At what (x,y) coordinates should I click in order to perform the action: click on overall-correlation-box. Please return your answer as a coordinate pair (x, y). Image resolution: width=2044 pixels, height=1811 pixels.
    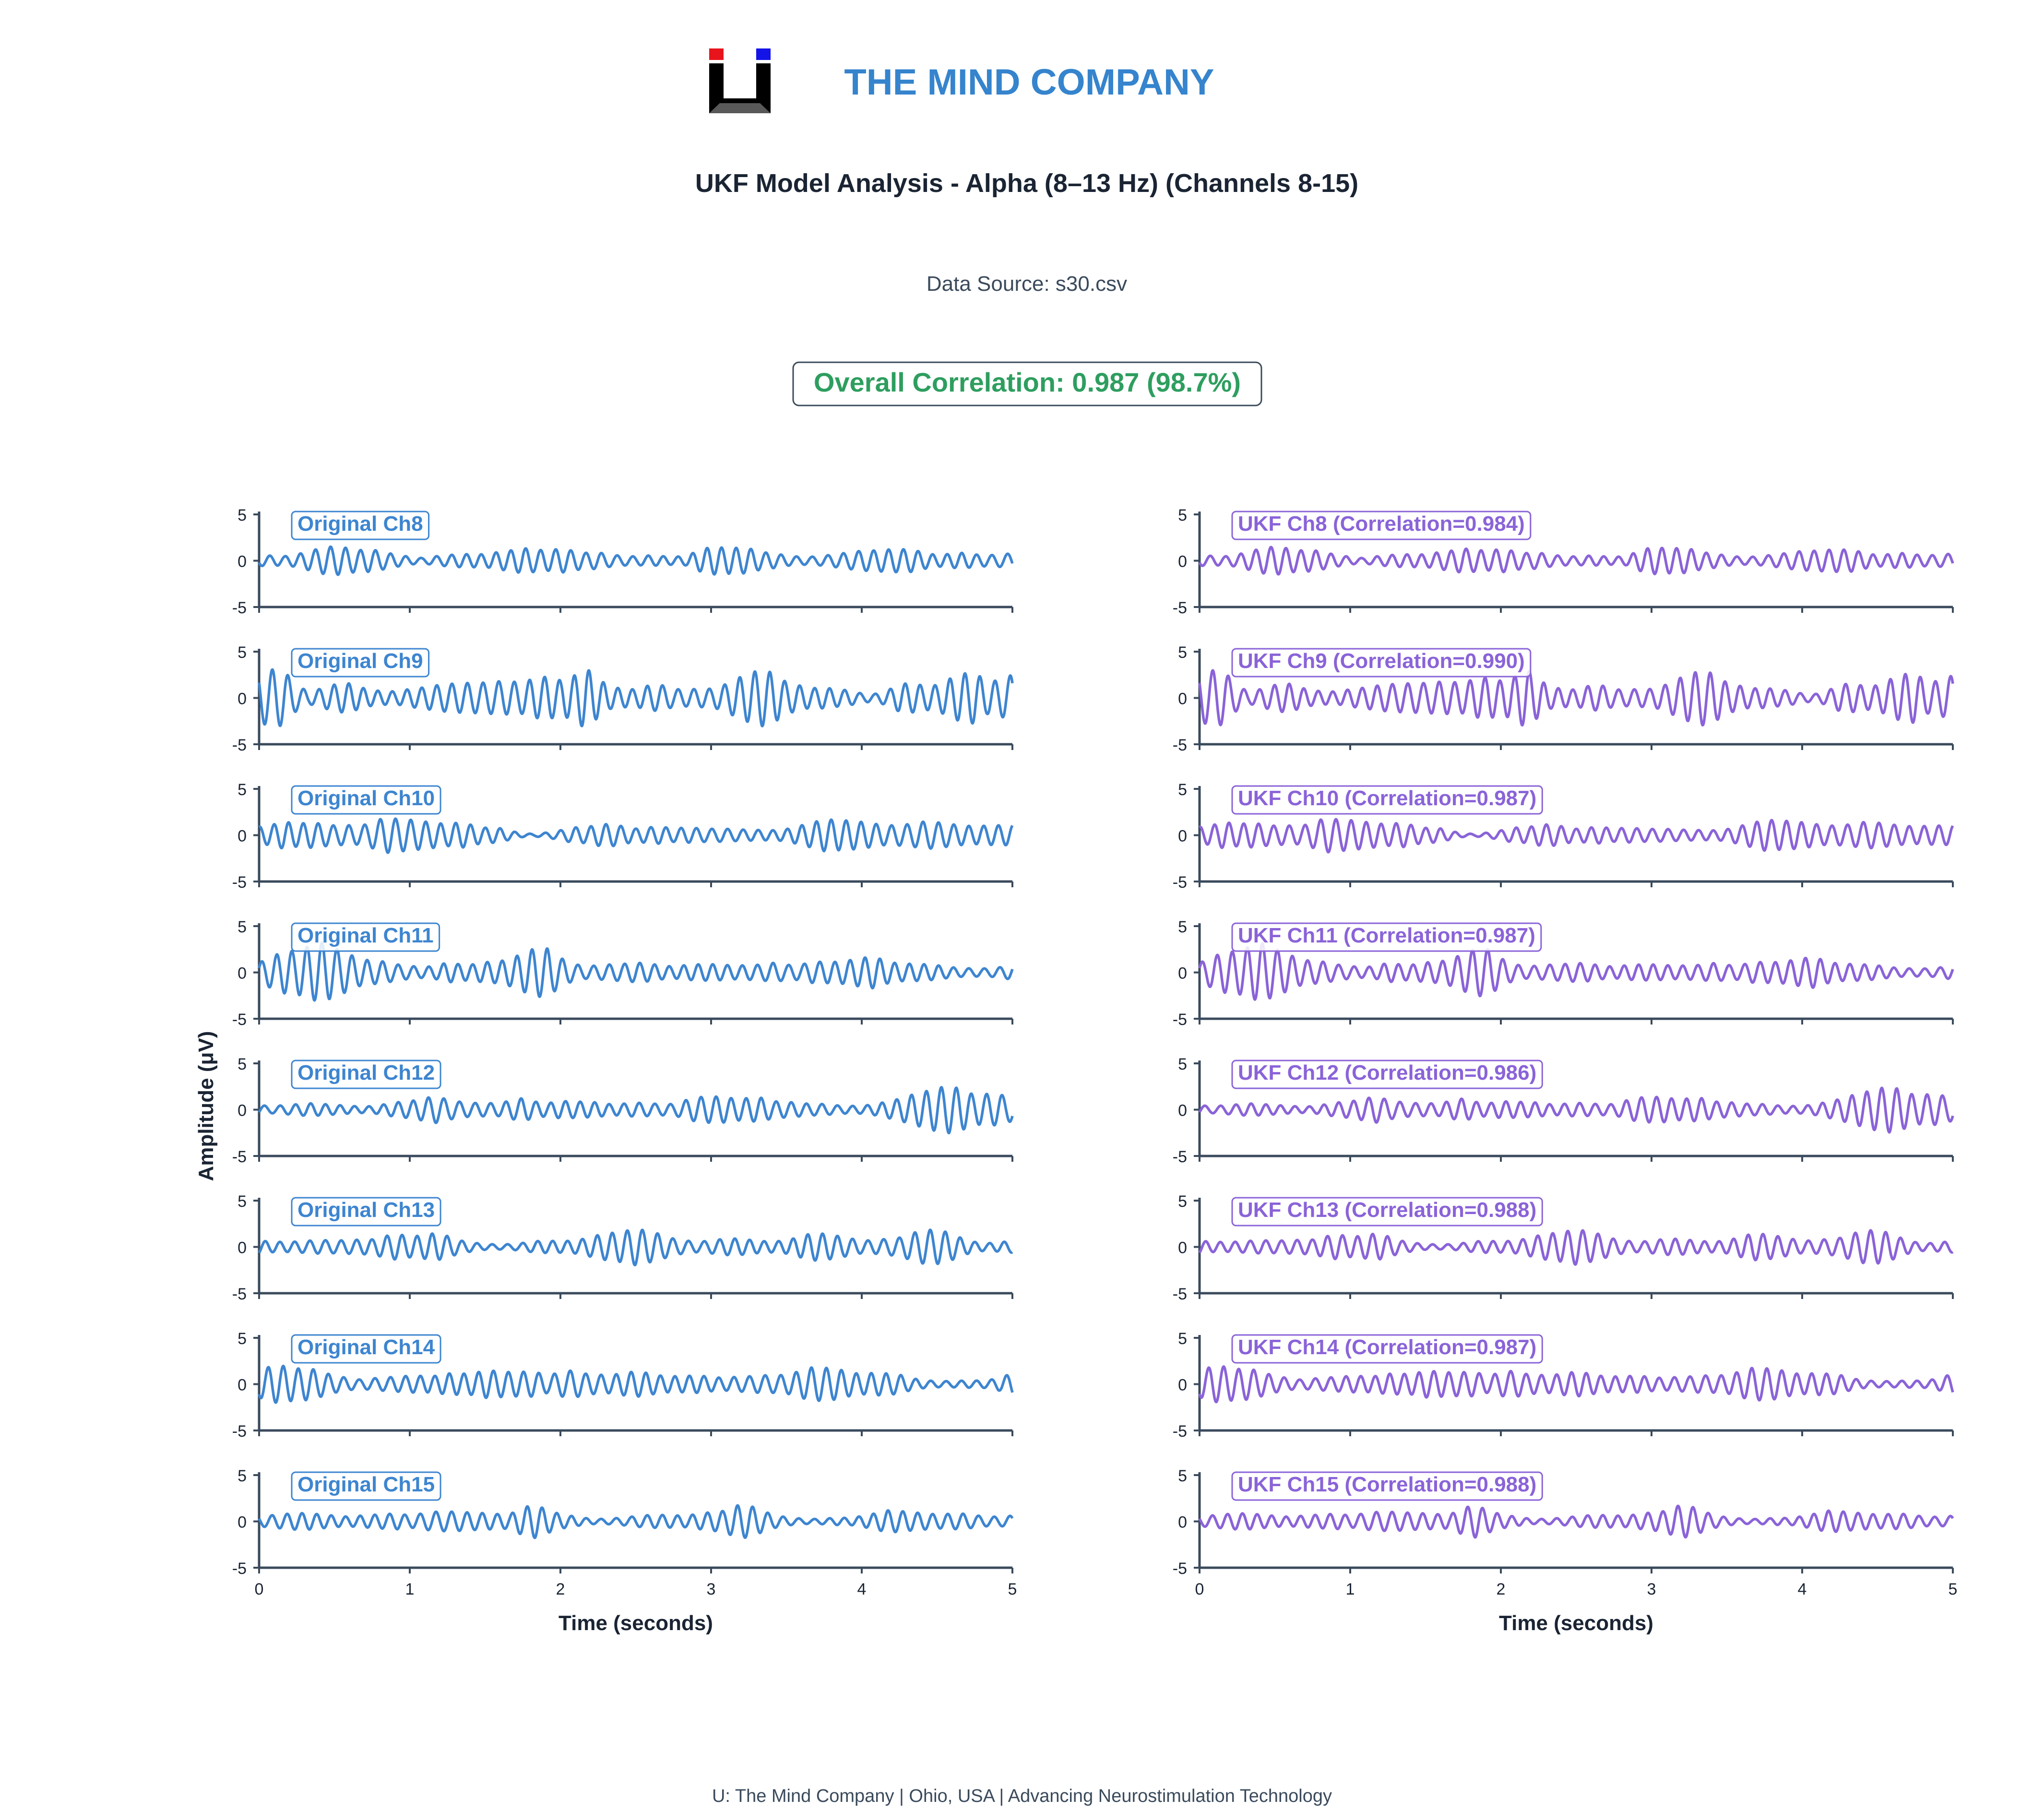
    Looking at the image, I should click on (1027, 384).